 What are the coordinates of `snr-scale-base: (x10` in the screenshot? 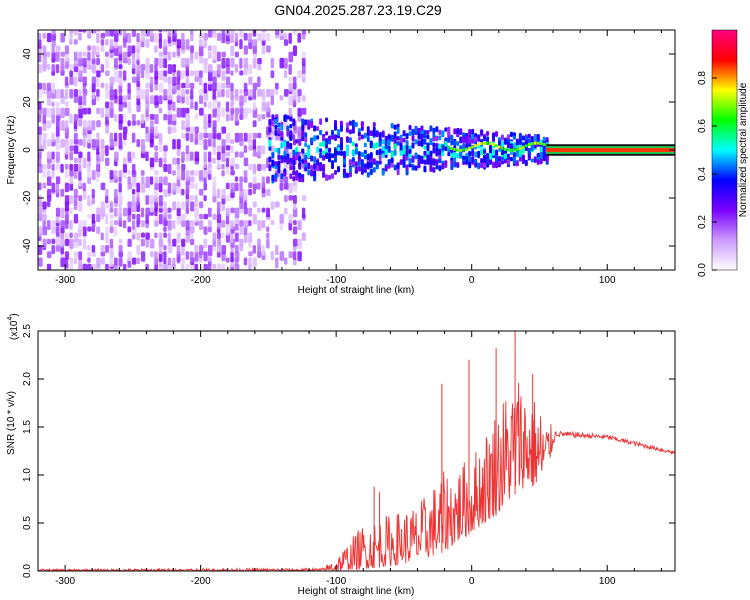 It's located at (14, 330).